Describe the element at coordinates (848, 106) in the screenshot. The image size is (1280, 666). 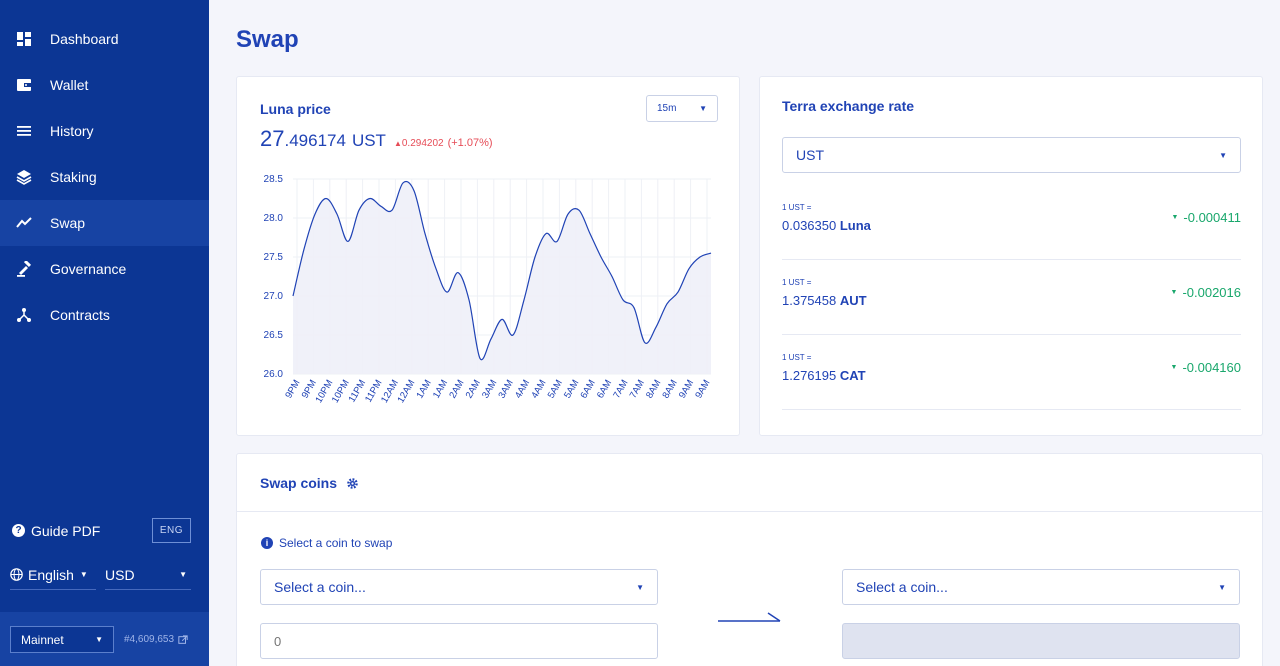
I see `exchange-rate-title: Terra exchange rate` at that location.